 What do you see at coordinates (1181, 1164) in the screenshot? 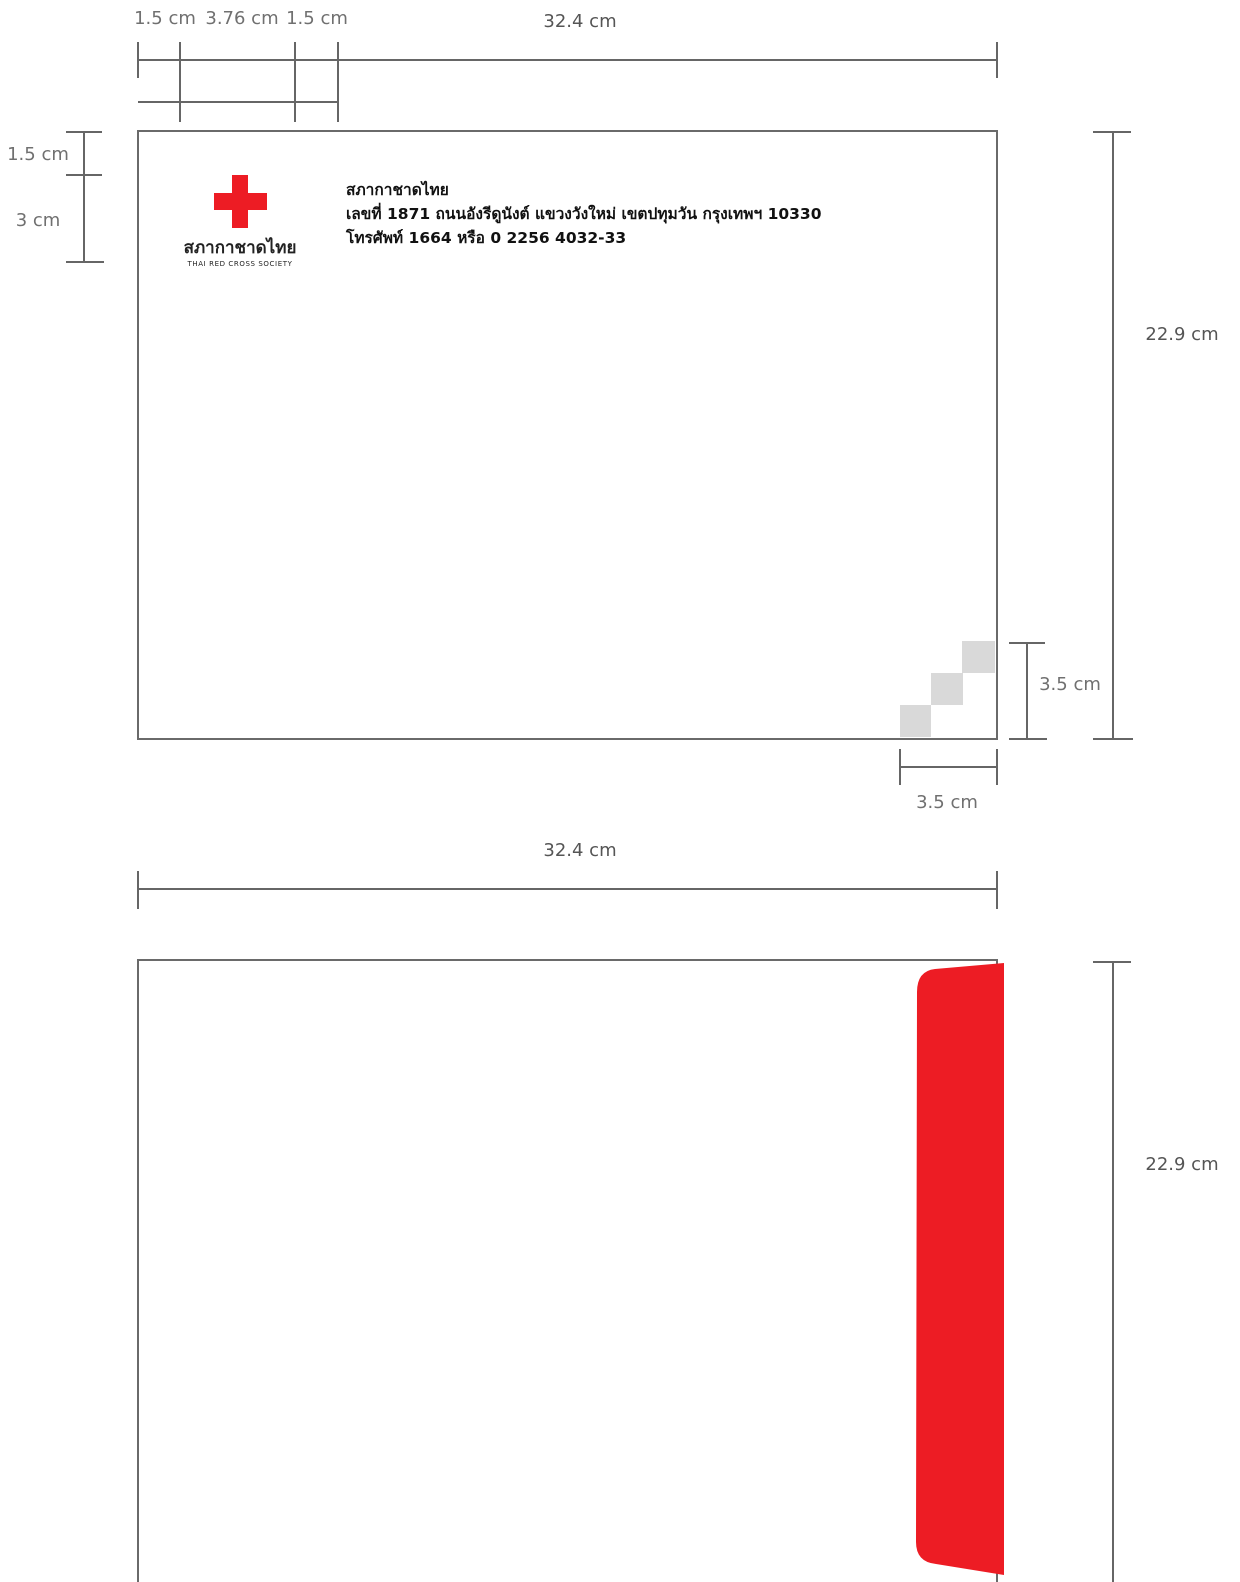
I see `back-height-label: 22.9 cm` at bounding box center [1181, 1164].